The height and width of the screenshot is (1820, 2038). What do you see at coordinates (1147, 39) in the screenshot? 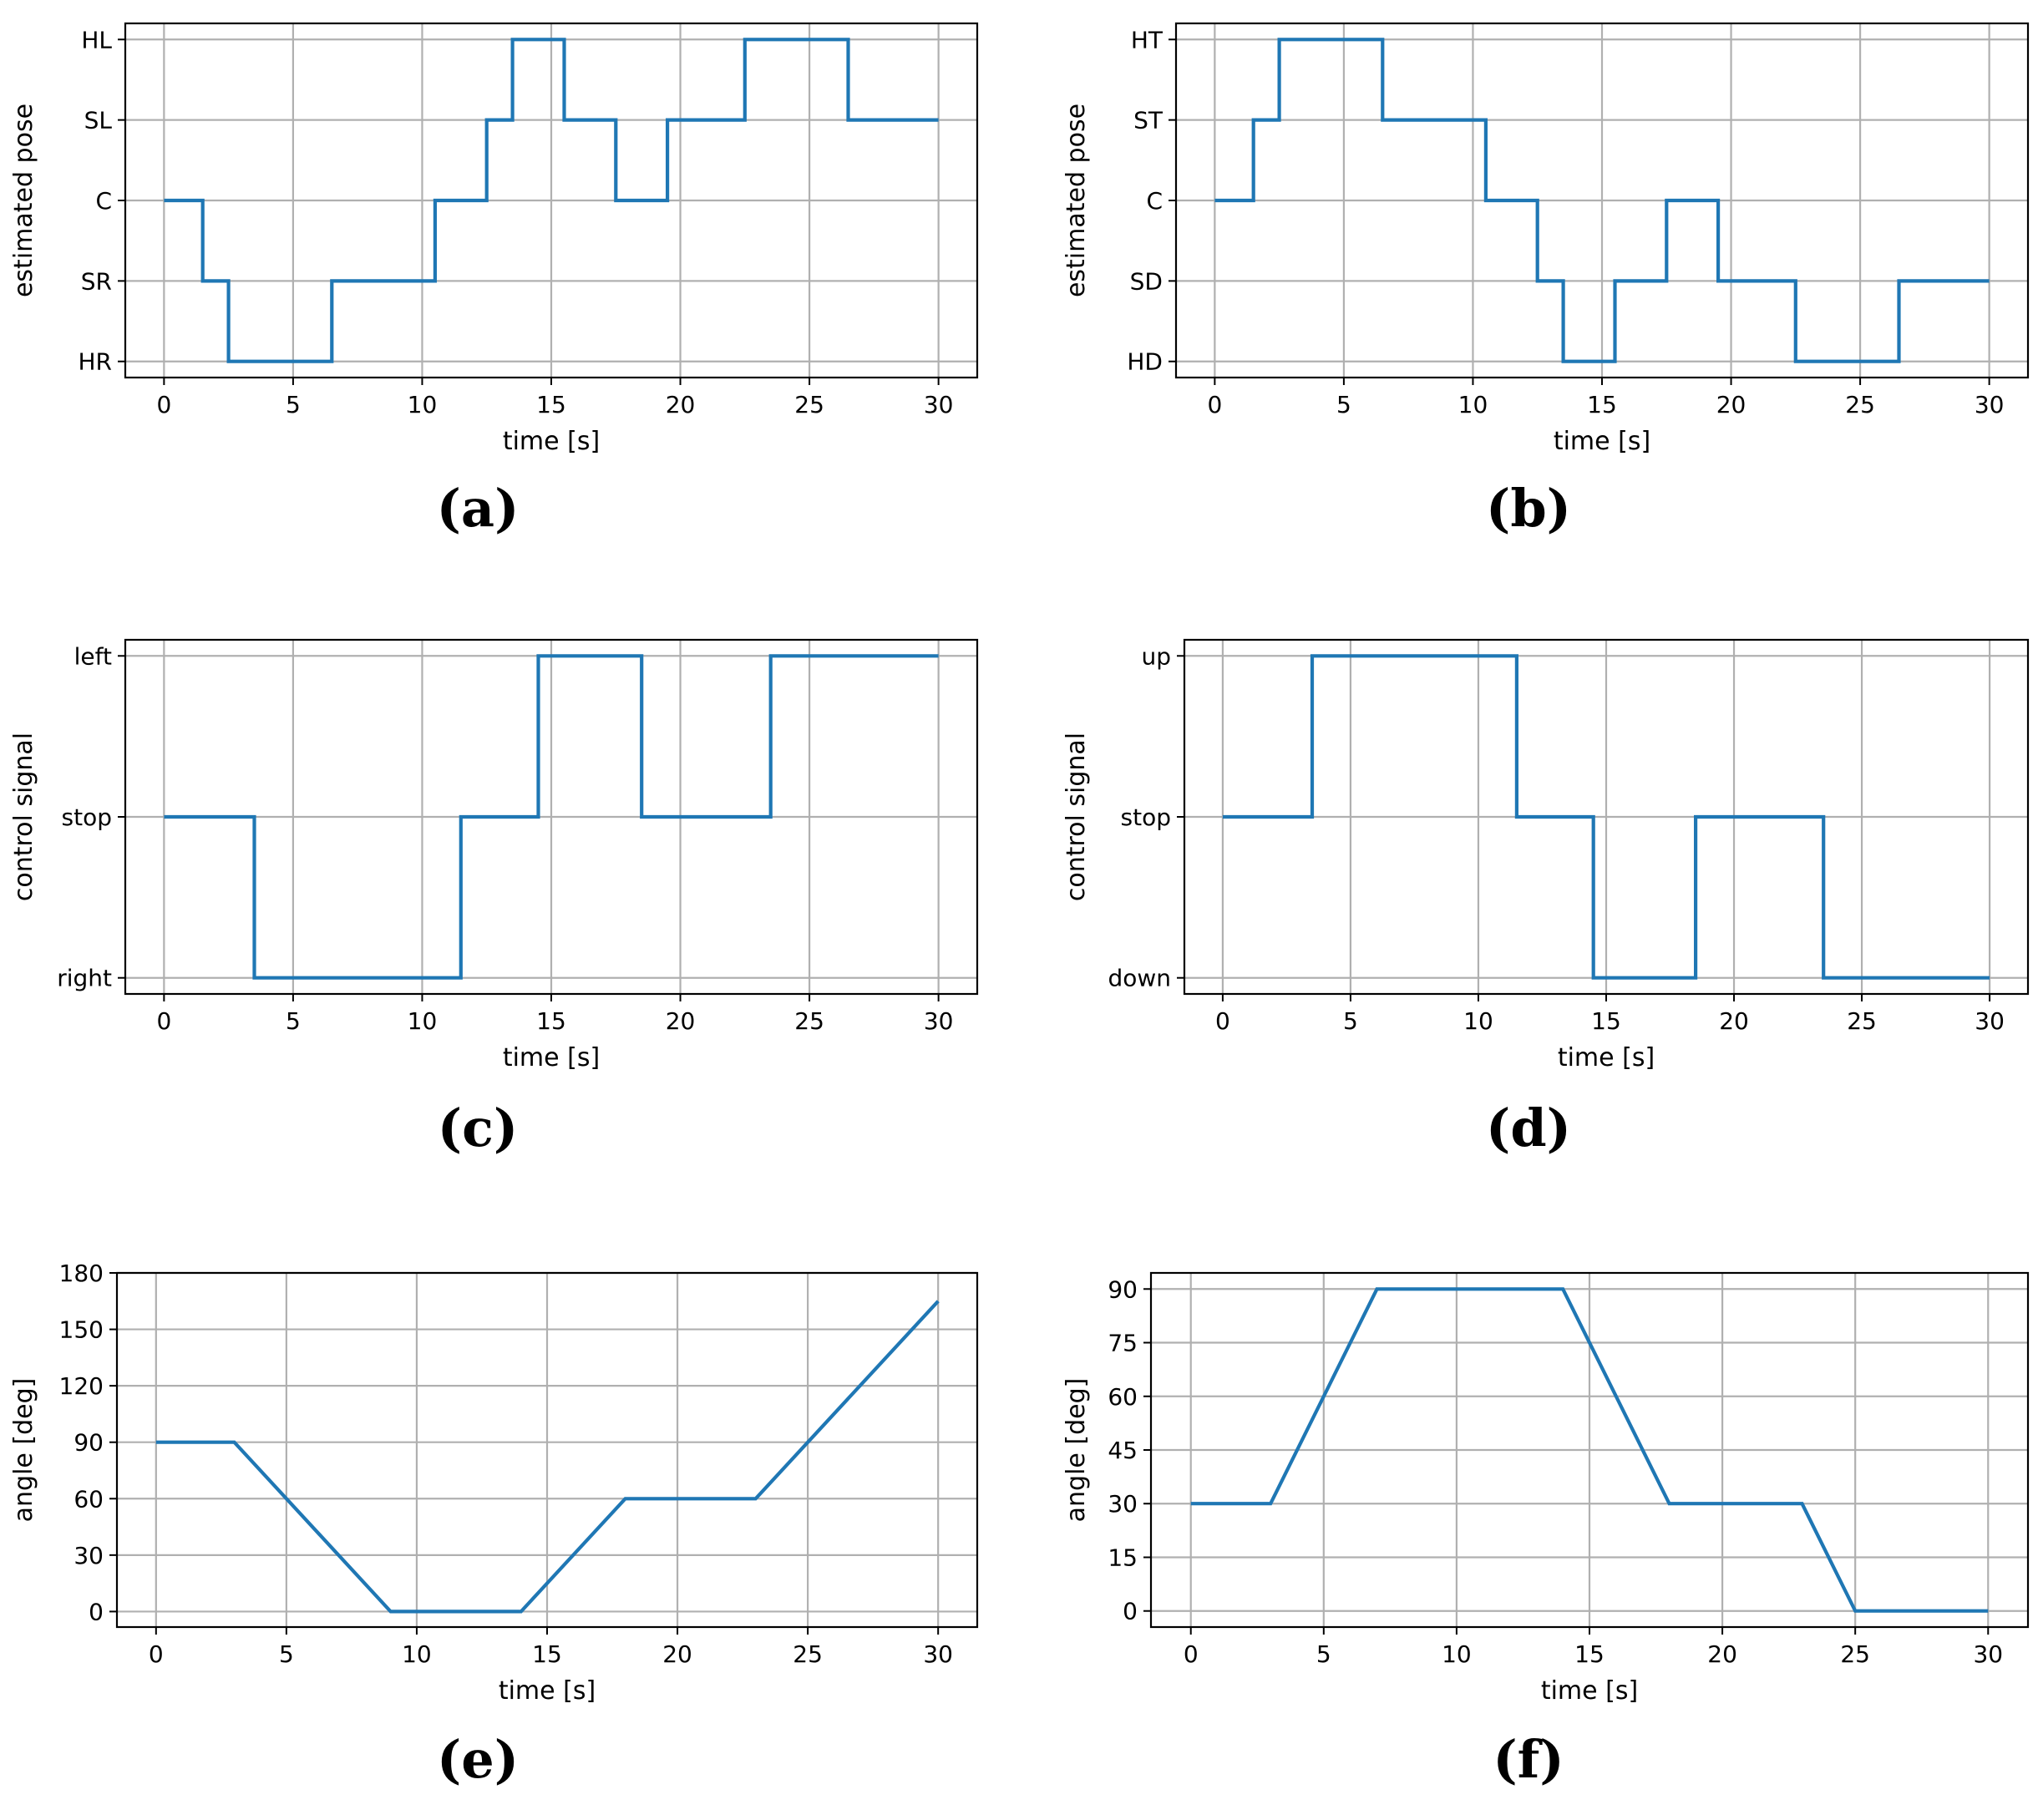
I see `y-tick-label: HT` at bounding box center [1147, 39].